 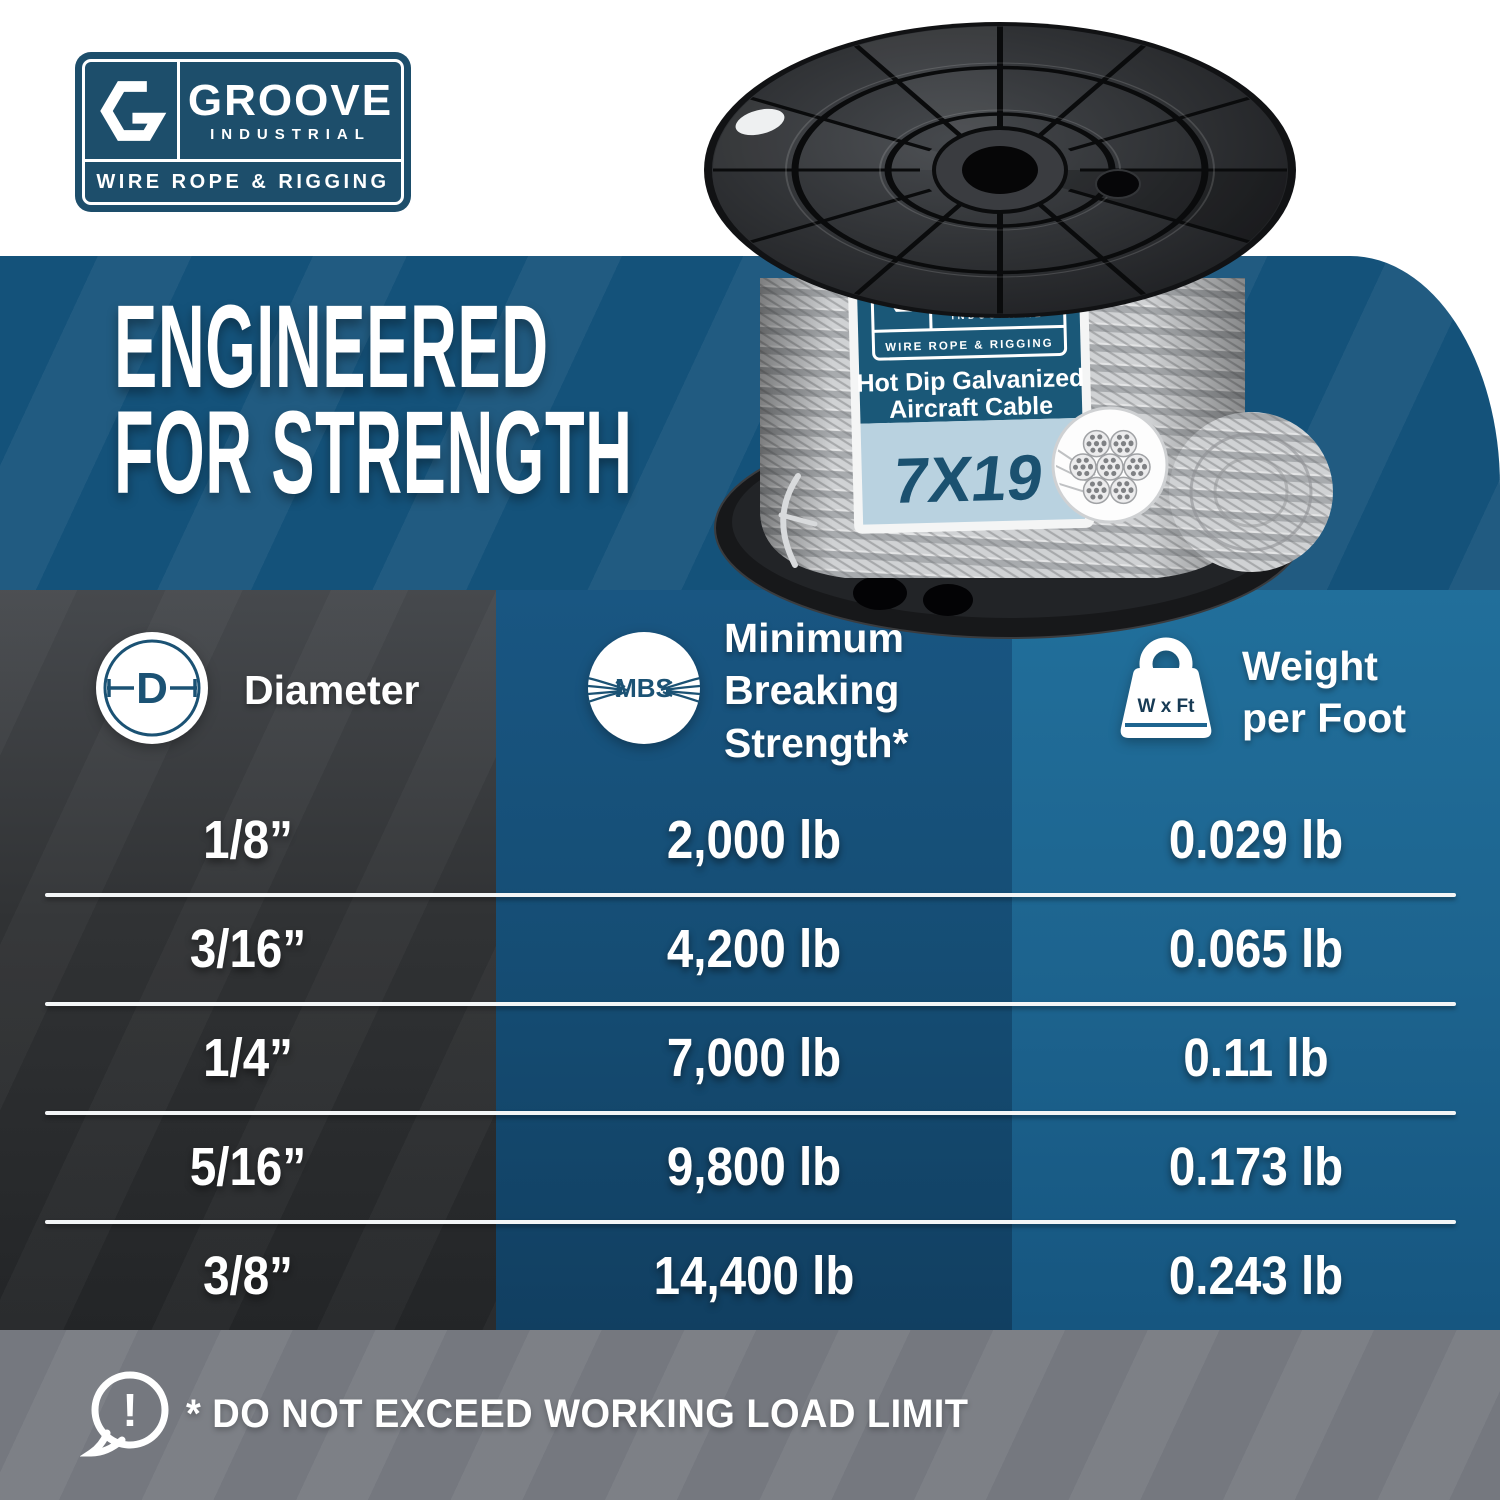 I want to click on table-row: 1/4” 7,000 lb 0.11 lb, so click(x=750, y=1058).